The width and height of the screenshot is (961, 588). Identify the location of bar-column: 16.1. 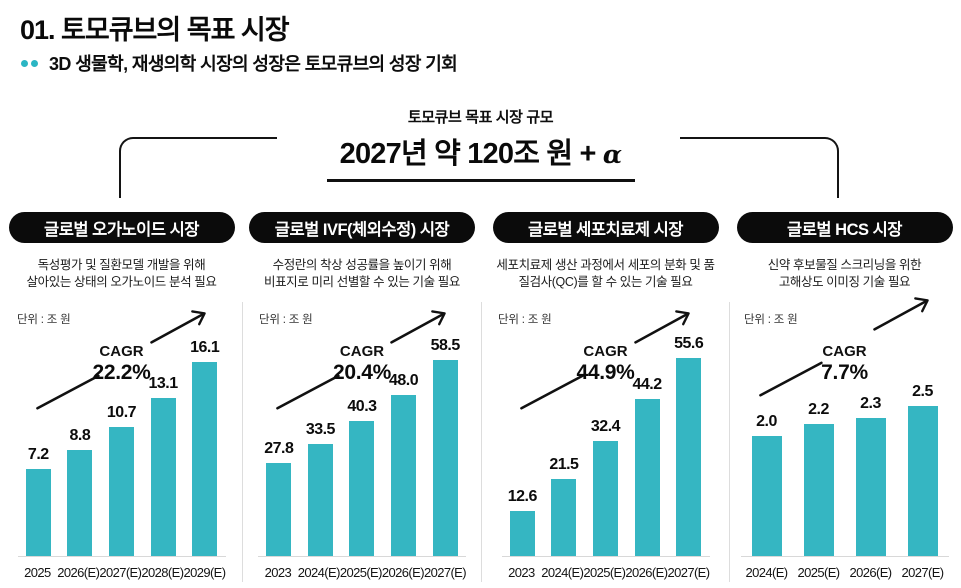
(205, 447).